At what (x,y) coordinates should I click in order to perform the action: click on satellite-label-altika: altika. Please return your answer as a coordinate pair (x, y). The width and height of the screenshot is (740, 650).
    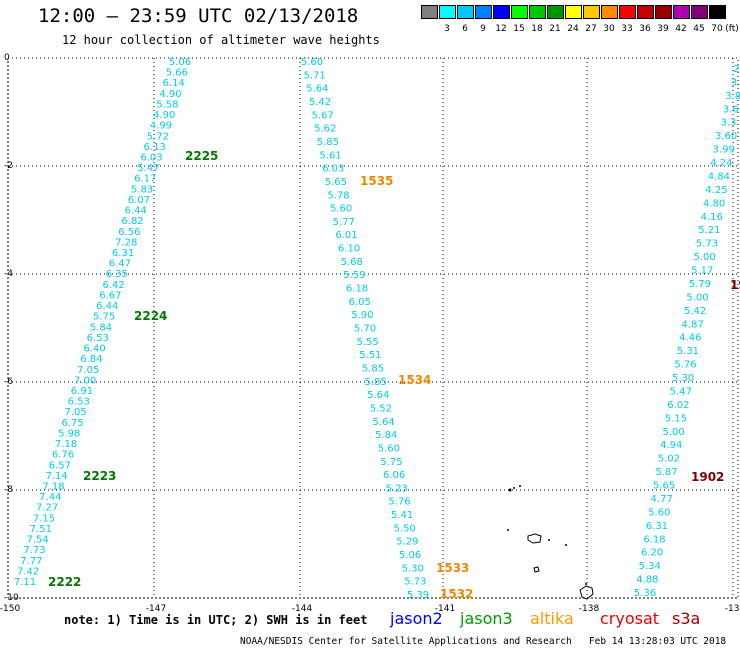
    Looking at the image, I should click on (552, 618).